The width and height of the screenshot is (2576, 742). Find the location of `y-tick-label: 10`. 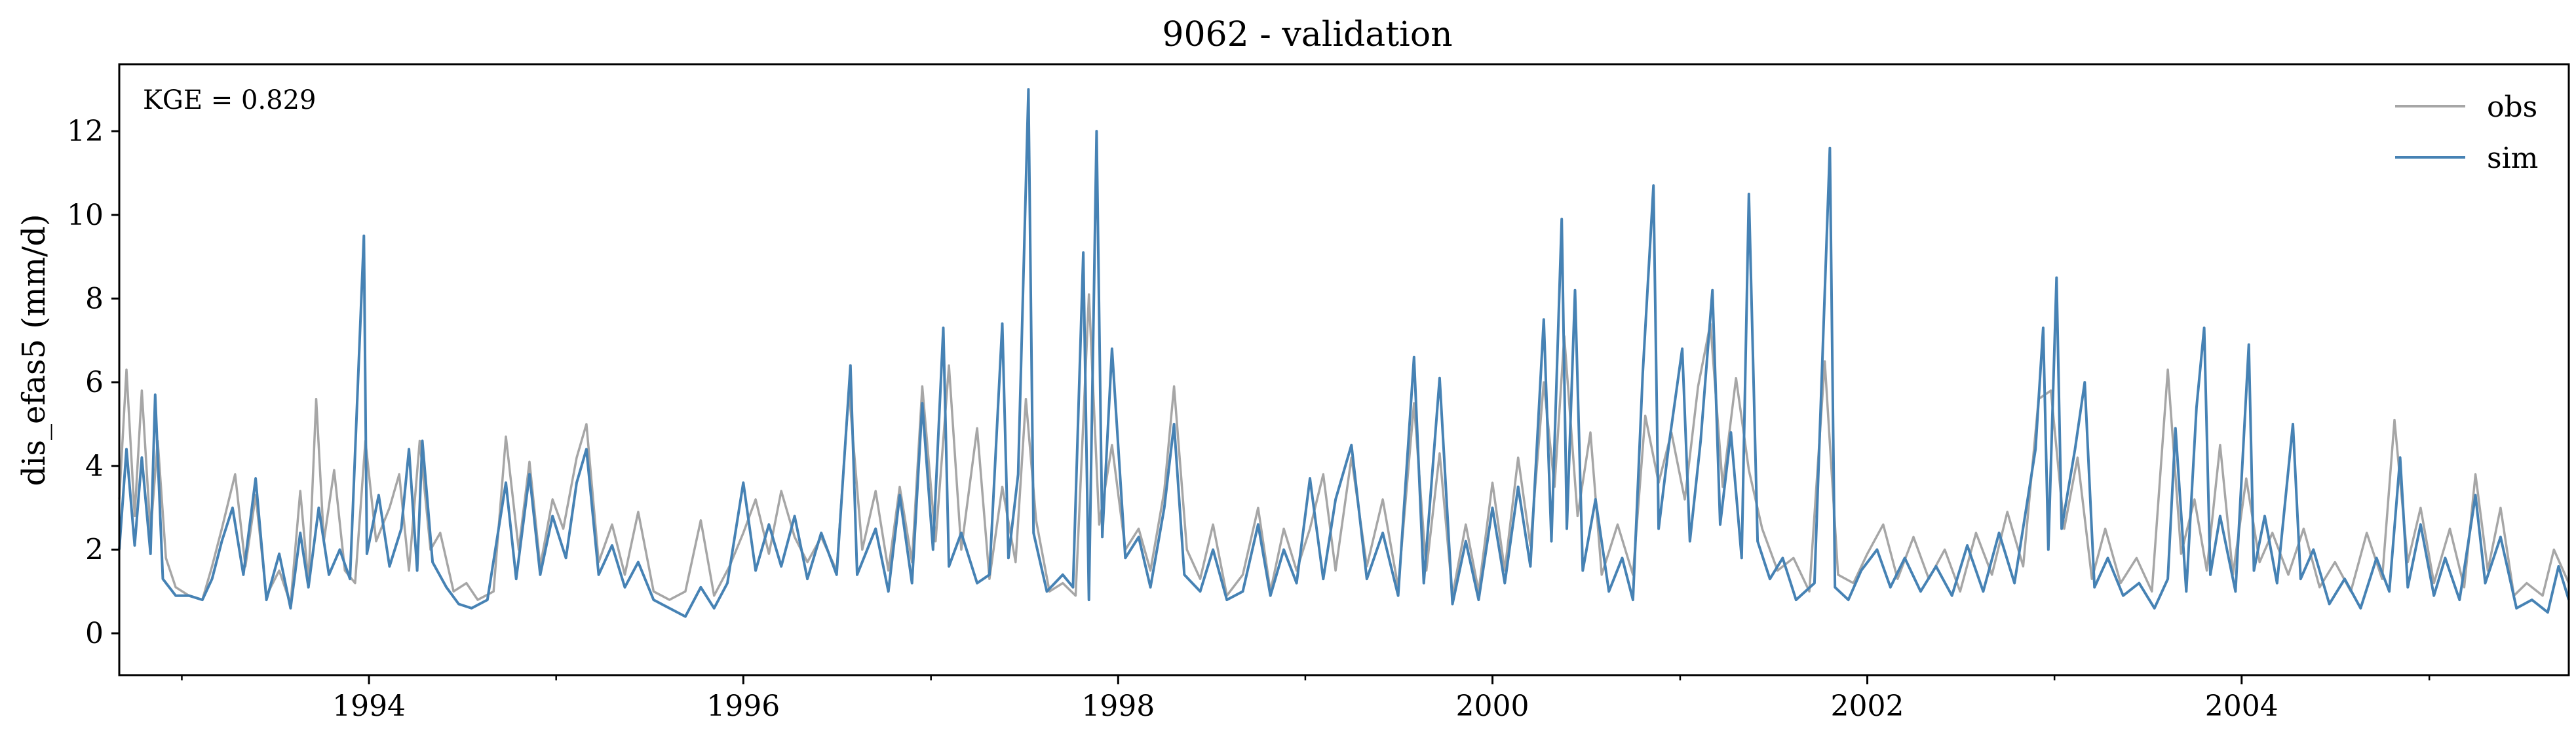

y-tick-label: 10 is located at coordinates (85, 215).